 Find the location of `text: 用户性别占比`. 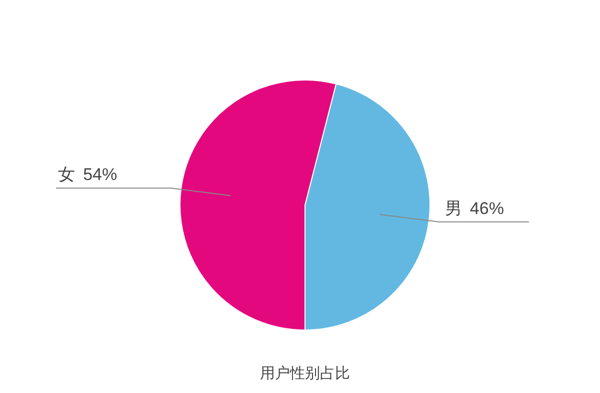

text: 用户性别占比 is located at coordinates (305, 373).